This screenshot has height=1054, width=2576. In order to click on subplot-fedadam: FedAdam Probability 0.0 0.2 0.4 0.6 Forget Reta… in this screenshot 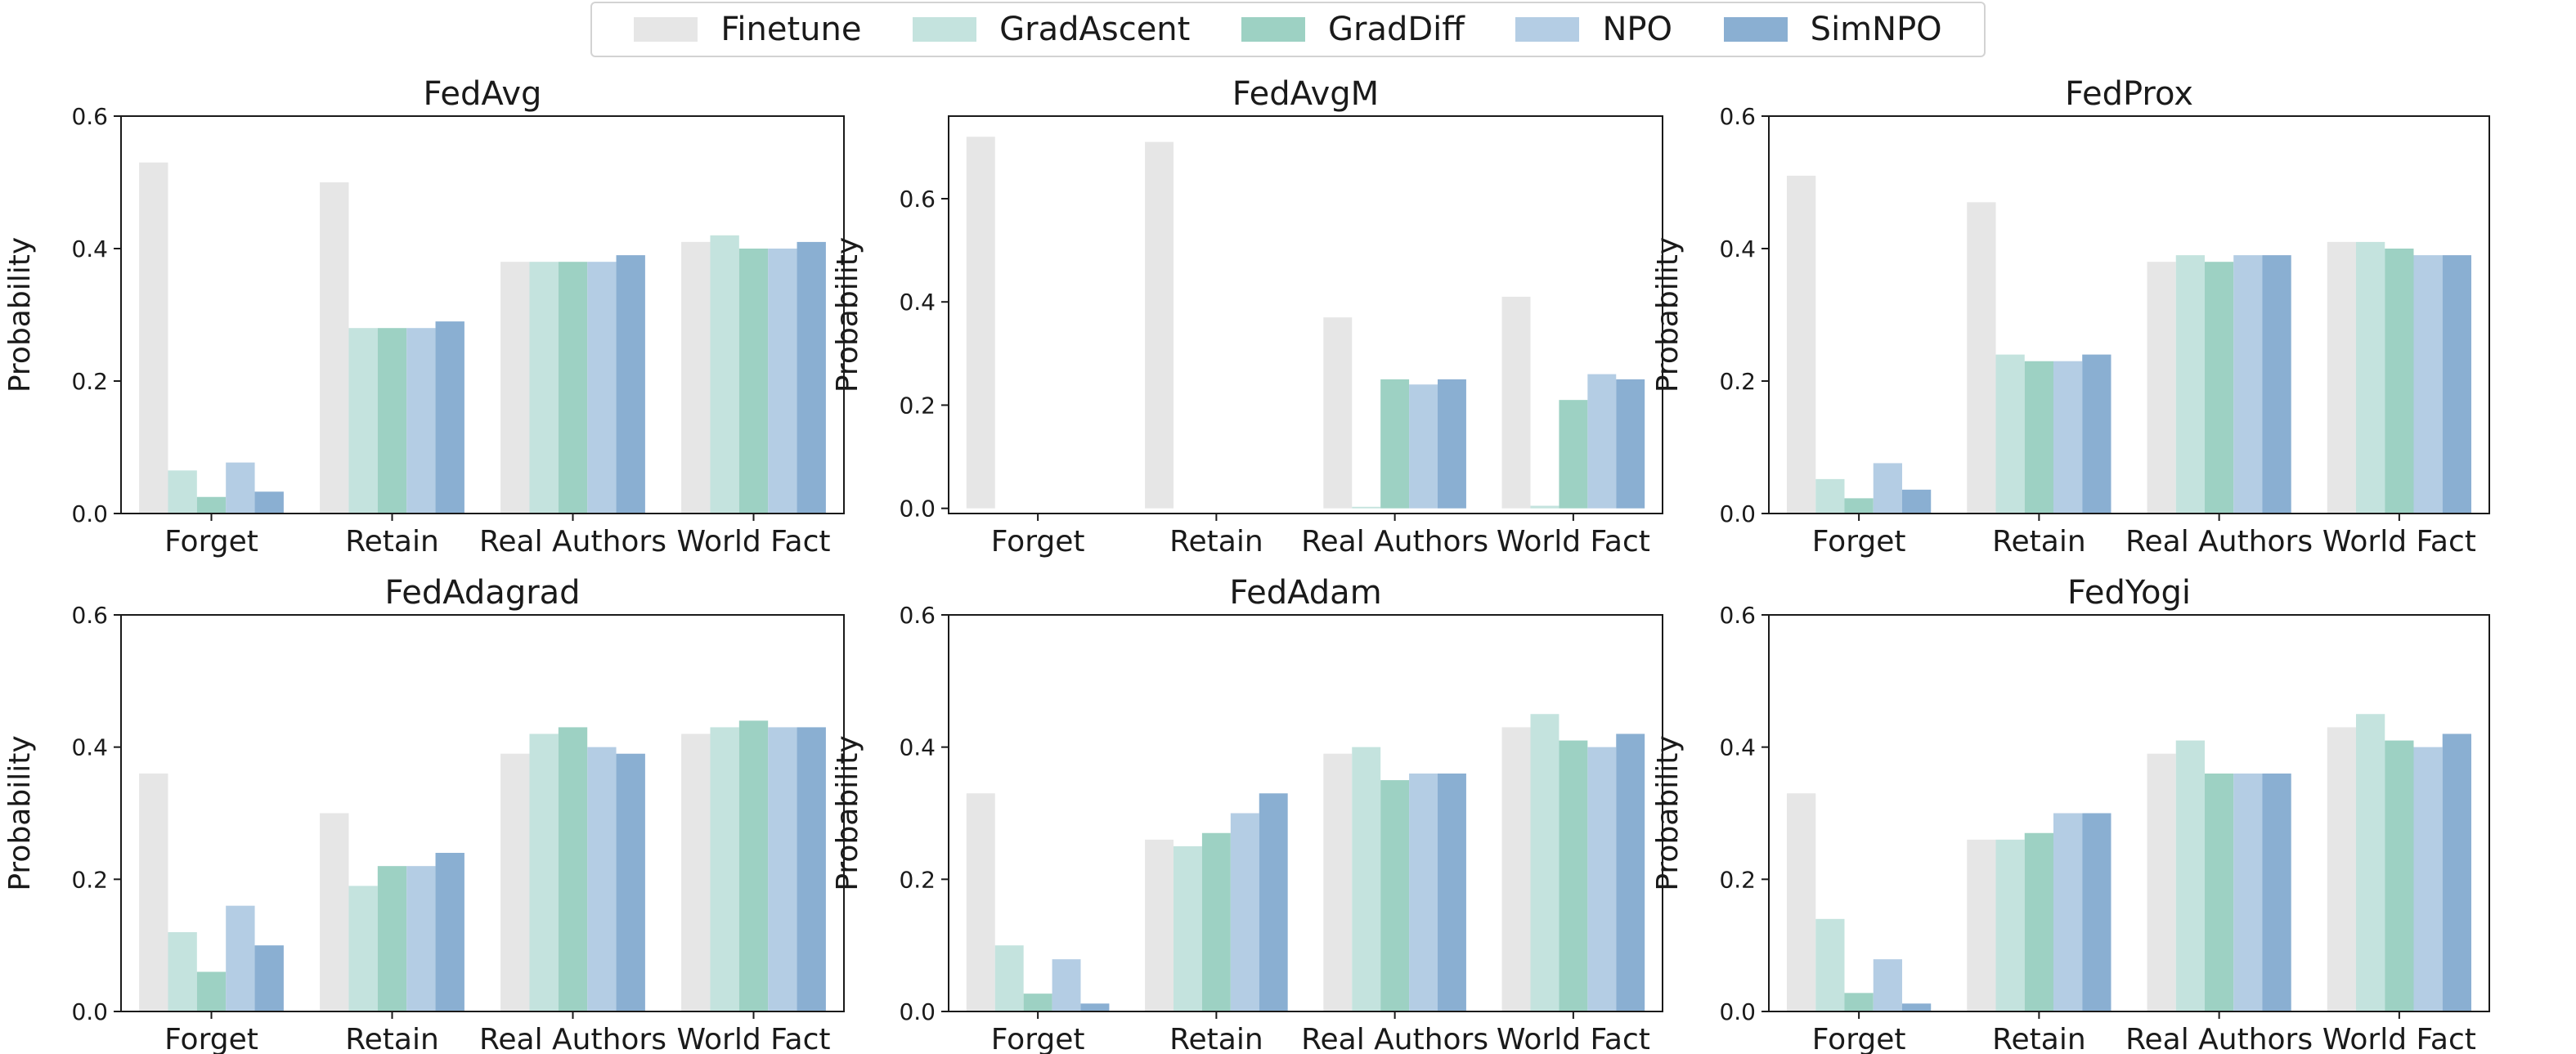, I will do `click(1247, 814)`.